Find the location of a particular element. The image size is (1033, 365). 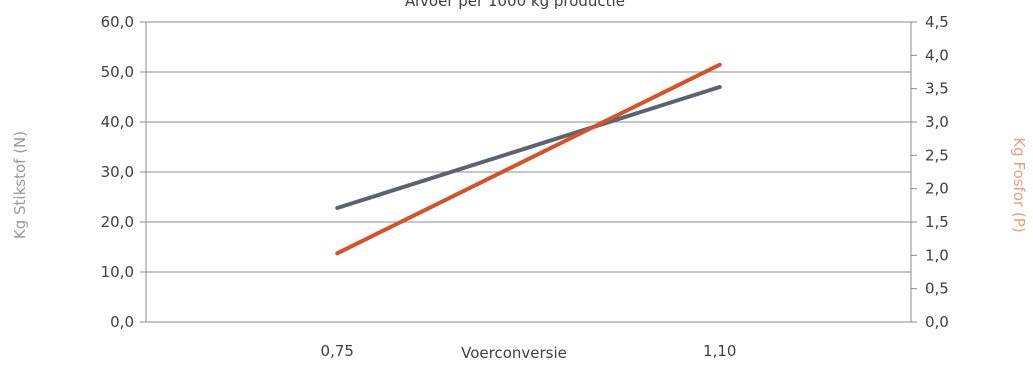

right-tick-label: 3,5 is located at coordinates (937, 89).